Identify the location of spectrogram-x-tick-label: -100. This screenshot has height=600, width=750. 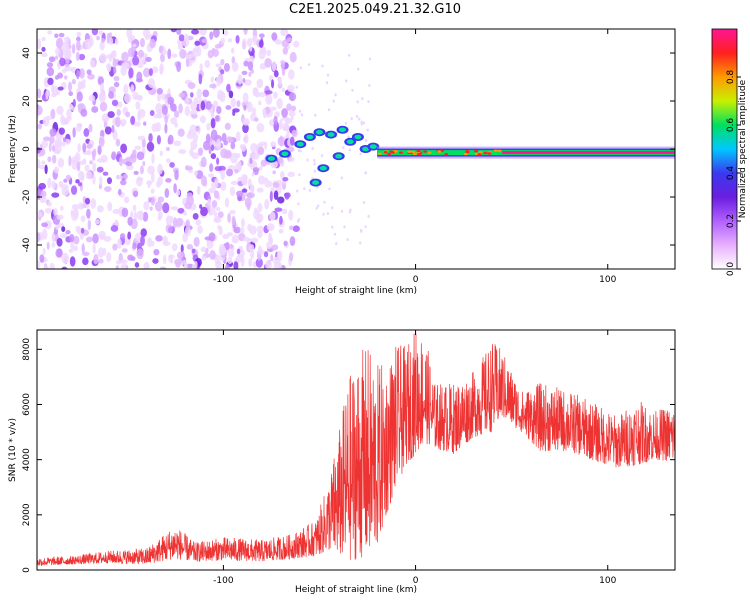
(223, 280).